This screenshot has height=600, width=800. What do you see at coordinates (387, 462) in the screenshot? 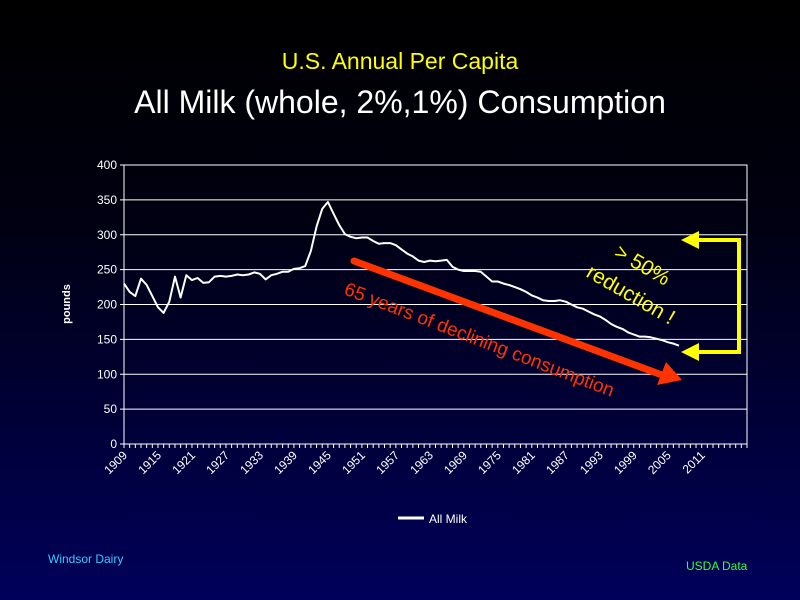
I see `x-tick-label: 1957` at bounding box center [387, 462].